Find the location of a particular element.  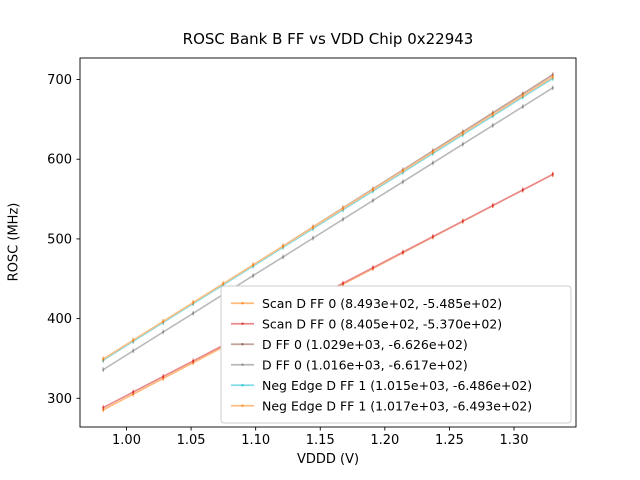

chart-title: ROSC Bank B FF vs VDD Chip 0x22943 is located at coordinates (328, 39).